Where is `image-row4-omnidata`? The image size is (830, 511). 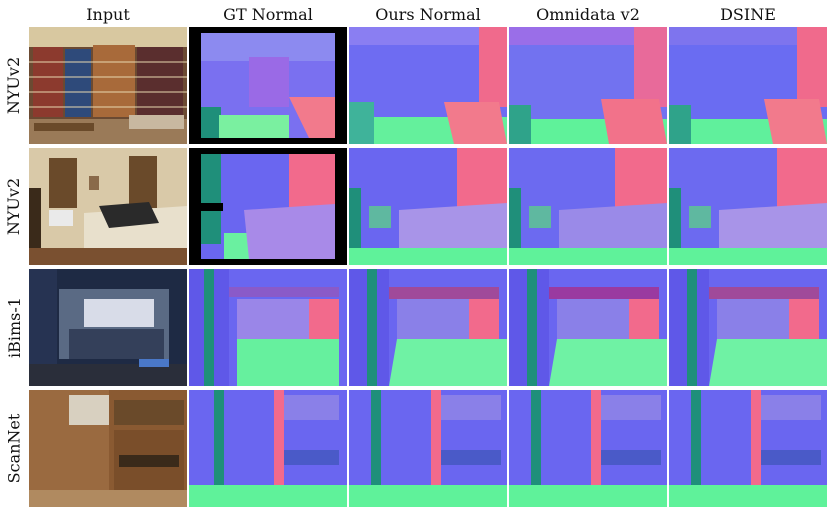
image-row4-omnidata is located at coordinates (588, 448).